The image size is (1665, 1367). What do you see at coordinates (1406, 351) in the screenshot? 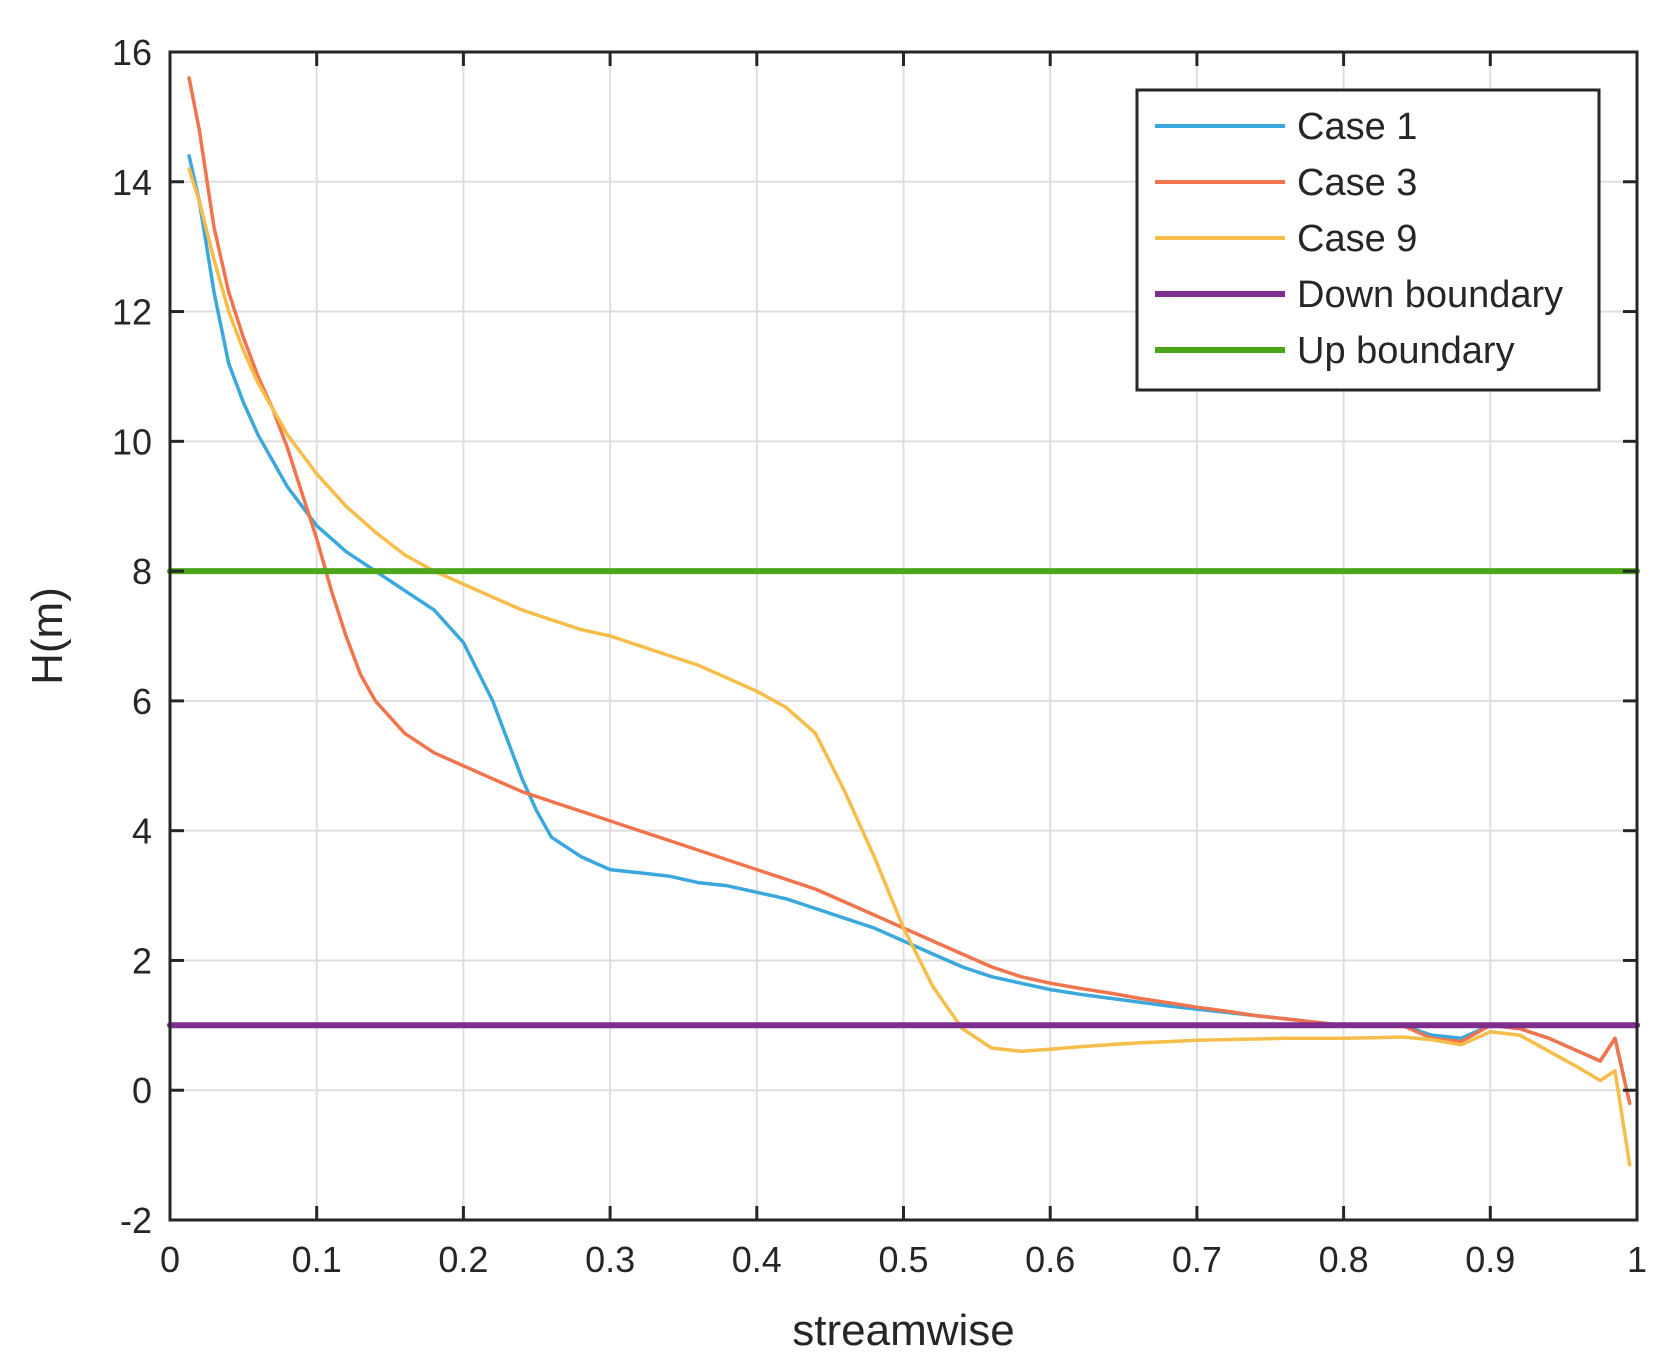
I see `legend-label: Up boundary` at bounding box center [1406, 351].